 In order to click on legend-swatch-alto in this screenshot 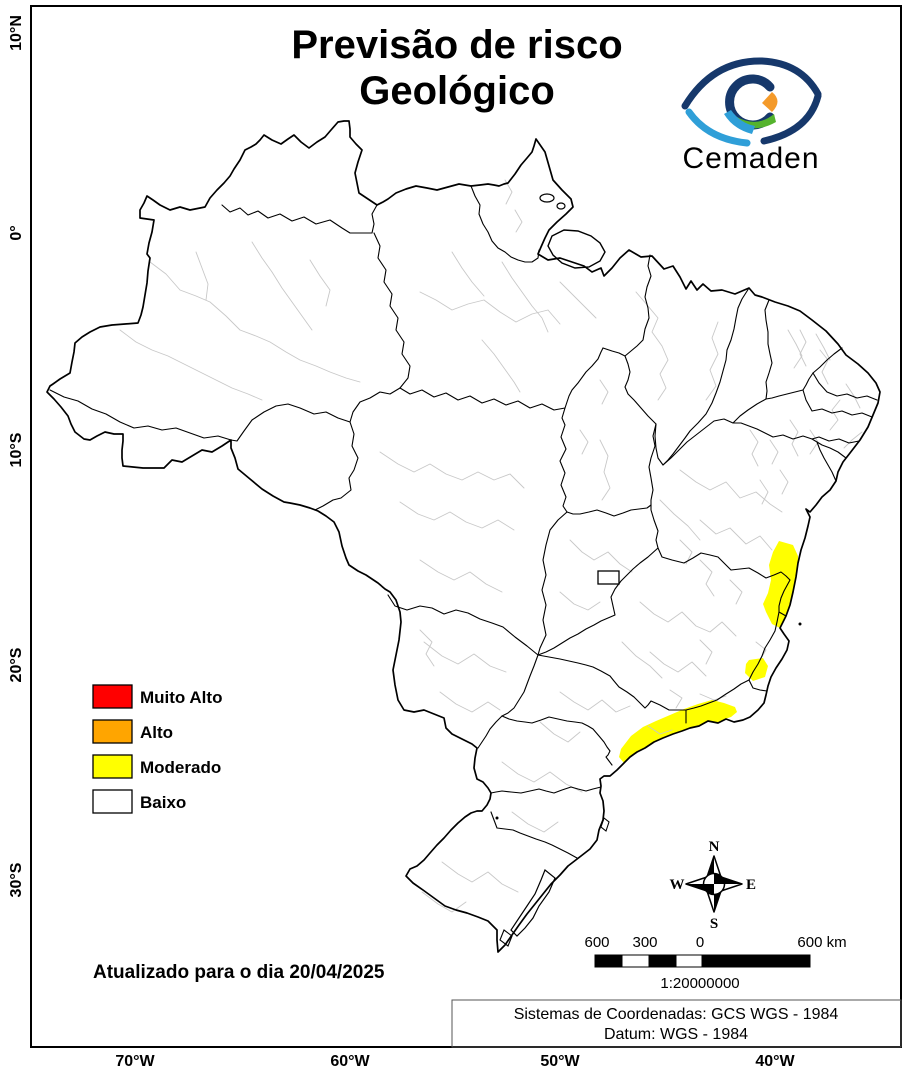, I will do `click(112, 731)`.